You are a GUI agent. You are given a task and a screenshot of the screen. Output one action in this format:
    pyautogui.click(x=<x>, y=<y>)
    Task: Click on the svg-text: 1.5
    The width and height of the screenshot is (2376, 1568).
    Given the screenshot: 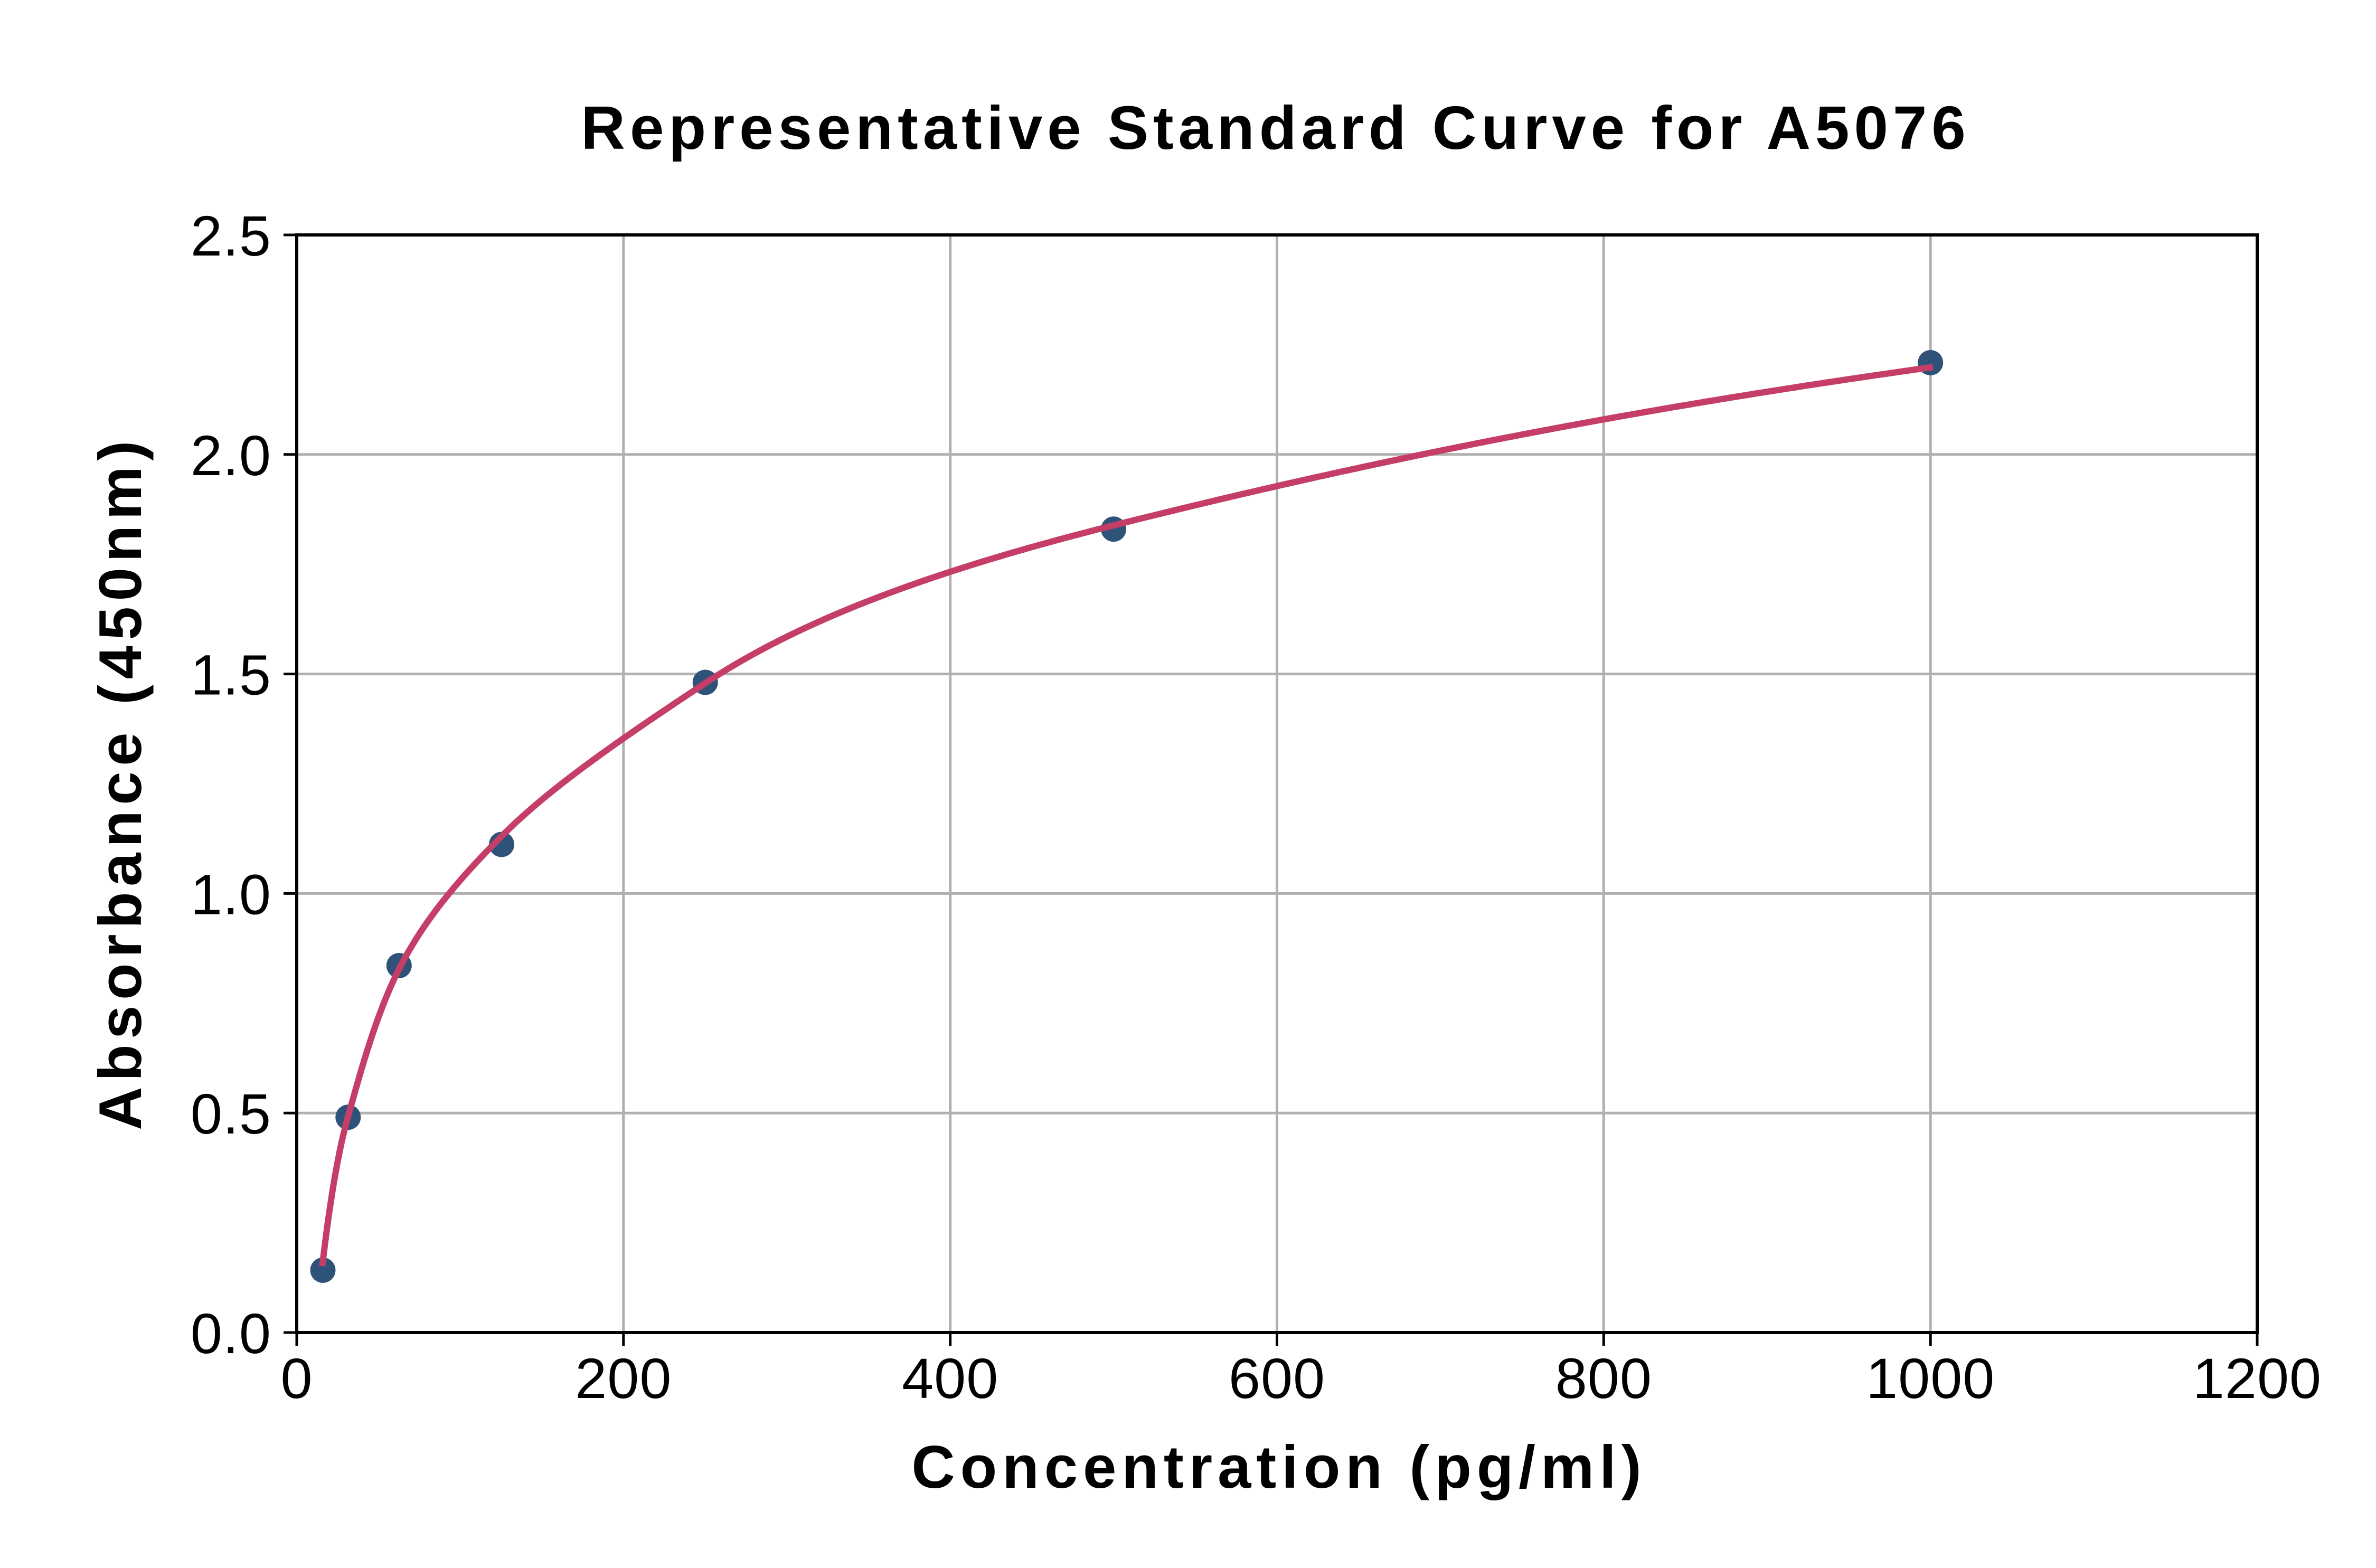 What is the action you would take?
    pyautogui.click(x=231, y=675)
    